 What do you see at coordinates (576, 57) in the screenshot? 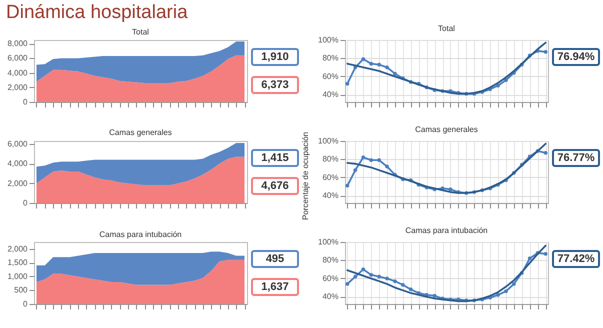
I see `text: 76.94%` at bounding box center [576, 57].